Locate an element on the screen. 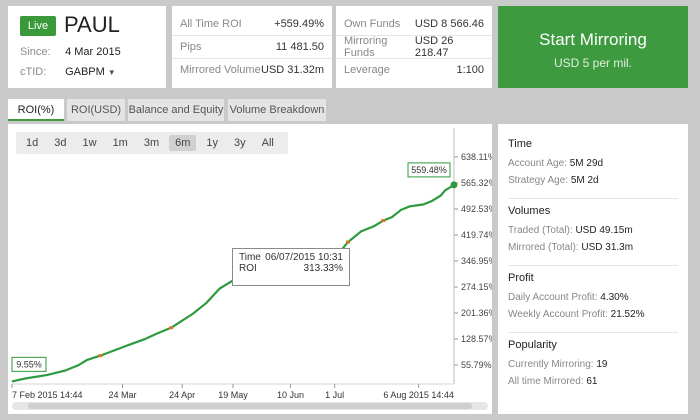 This screenshot has width=700, height=420. traded-value: USD 49.15m is located at coordinates (604, 230).